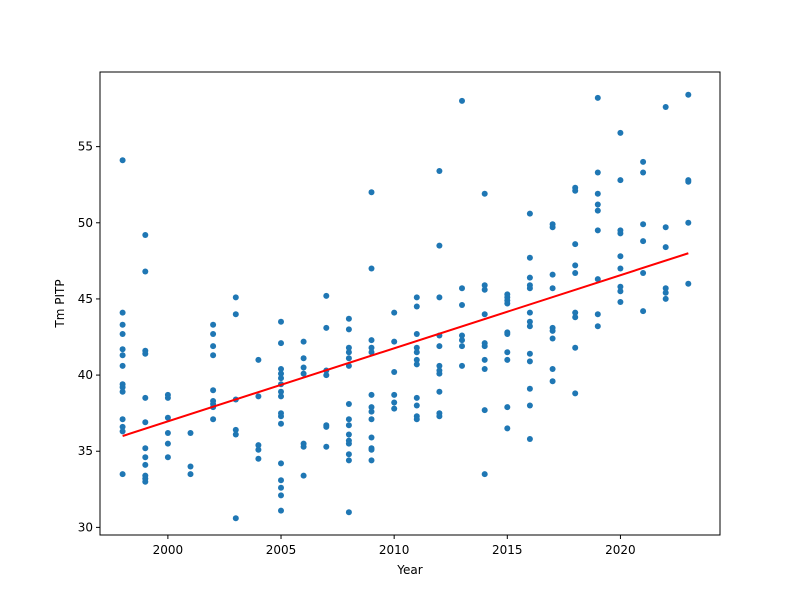 The image size is (800, 600). I want to click on x-tick-label: 2020, so click(620, 550).